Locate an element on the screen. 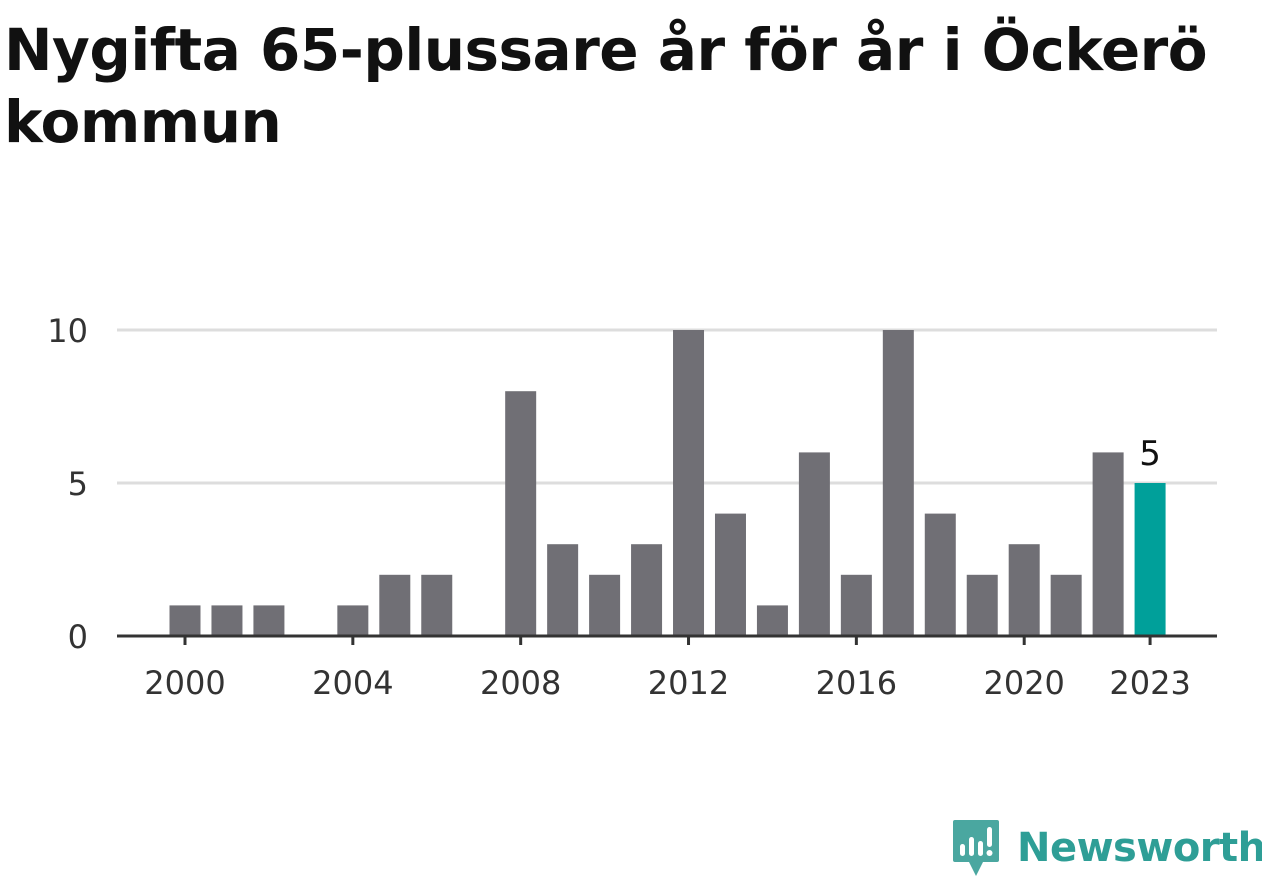  bar-highlight is located at coordinates (1150, 559).